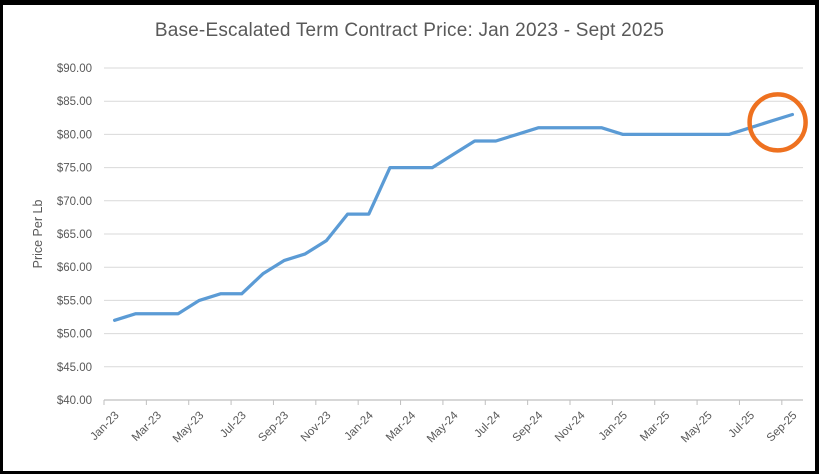 This screenshot has width=819, height=474. What do you see at coordinates (74, 102) in the screenshot?
I see `y-tick-label: $85.00` at bounding box center [74, 102].